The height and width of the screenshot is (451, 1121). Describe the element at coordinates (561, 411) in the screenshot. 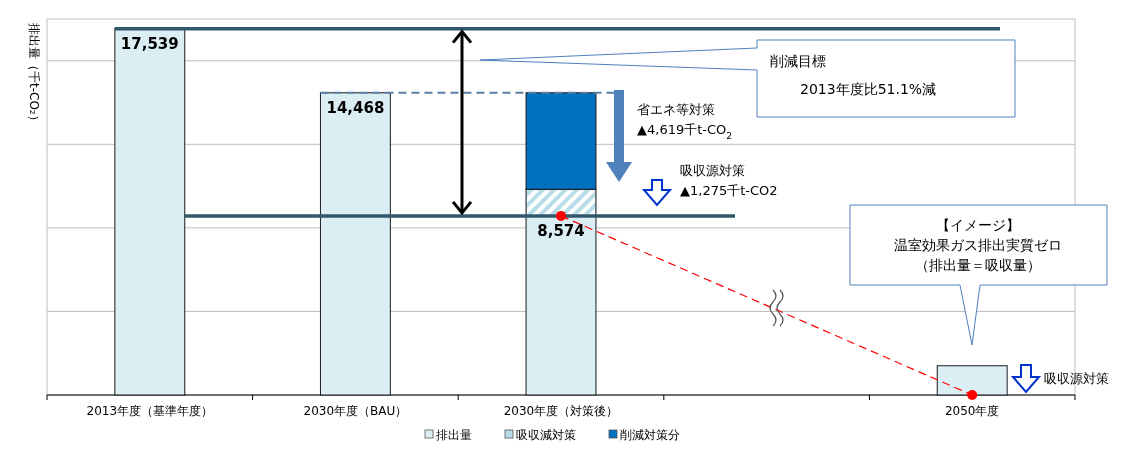

I see `x-tick-label: 2030年度（対策後）` at that location.